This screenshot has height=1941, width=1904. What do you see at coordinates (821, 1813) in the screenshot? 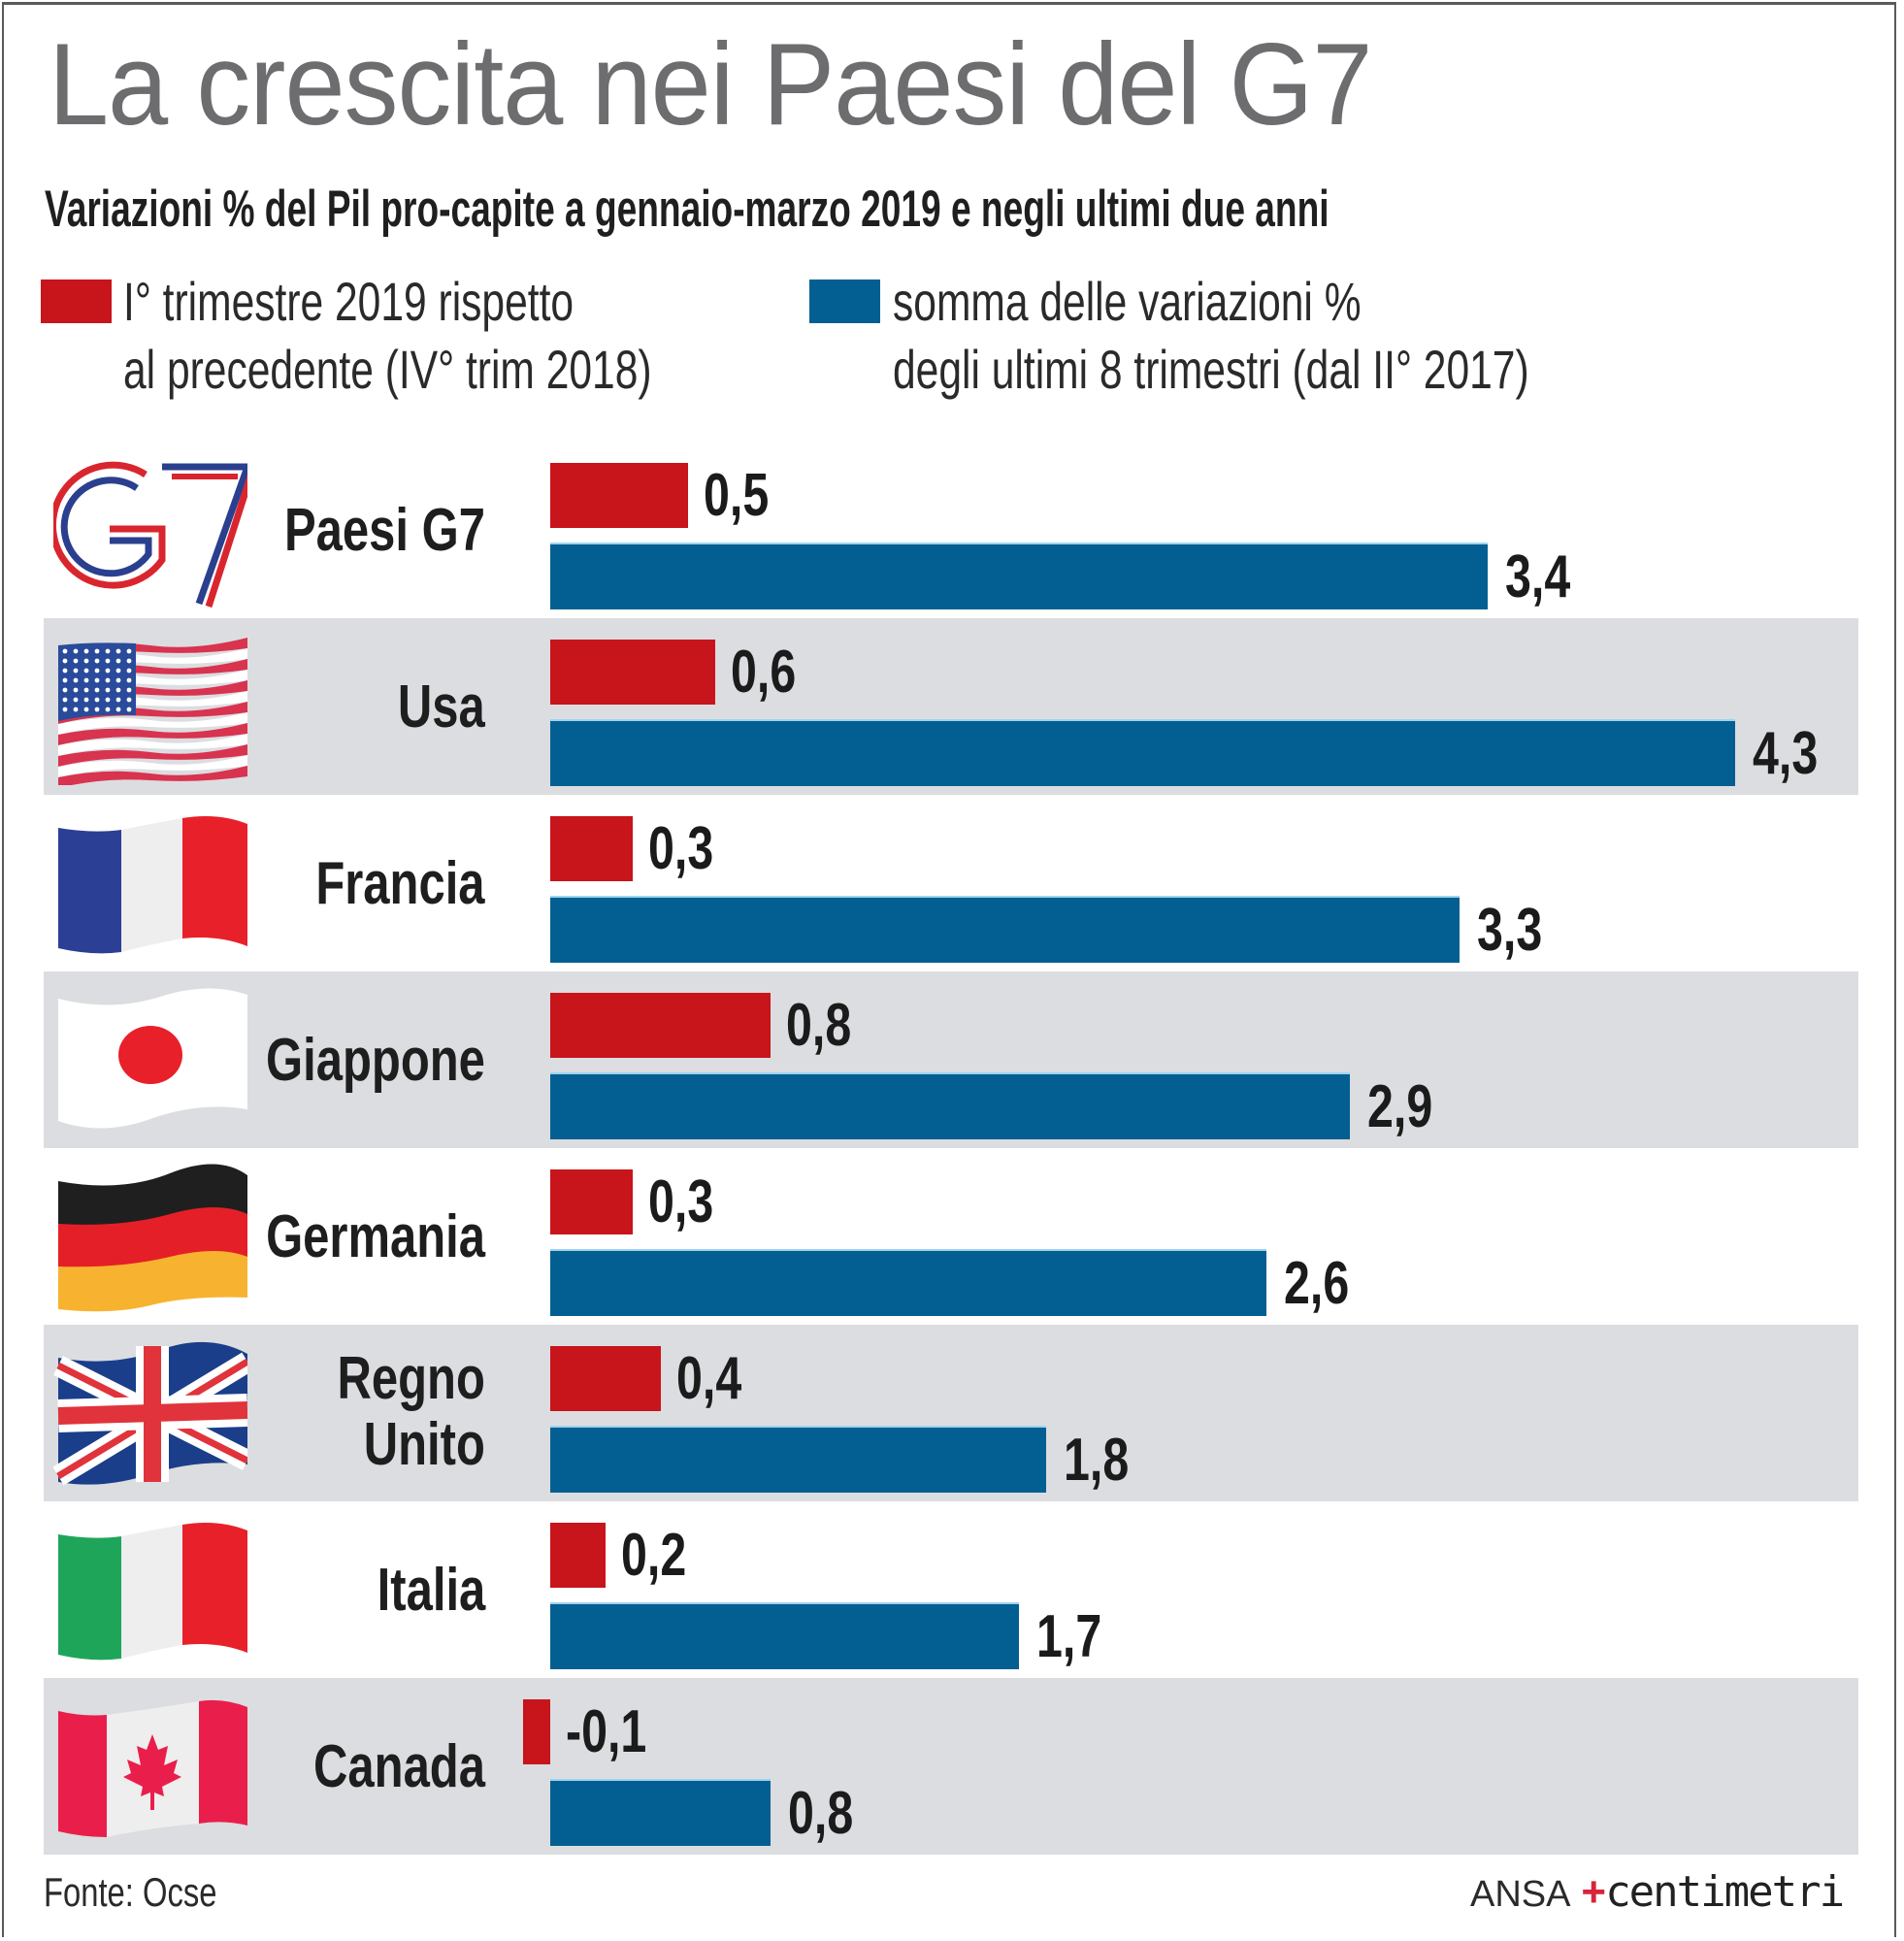
I see `value-label-cumulative: 0,8` at bounding box center [821, 1813].